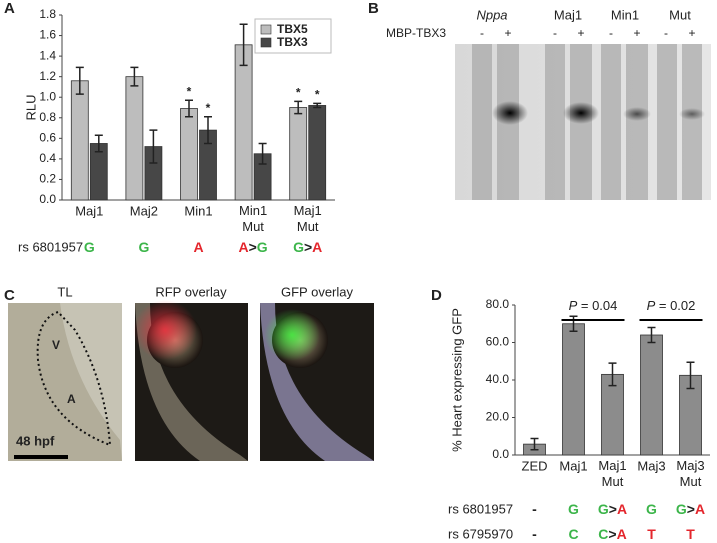  I want to click on legend-box, so click(293, 36).